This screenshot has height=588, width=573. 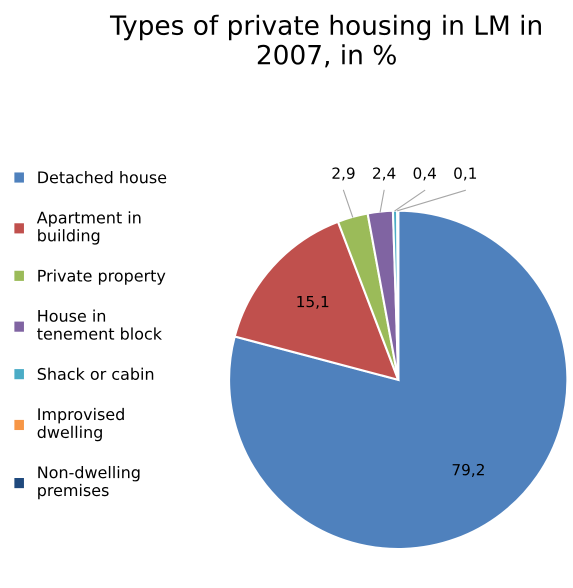 I want to click on chart-title: Types of private housing in LM in 2007, in %, so click(x=325, y=41).